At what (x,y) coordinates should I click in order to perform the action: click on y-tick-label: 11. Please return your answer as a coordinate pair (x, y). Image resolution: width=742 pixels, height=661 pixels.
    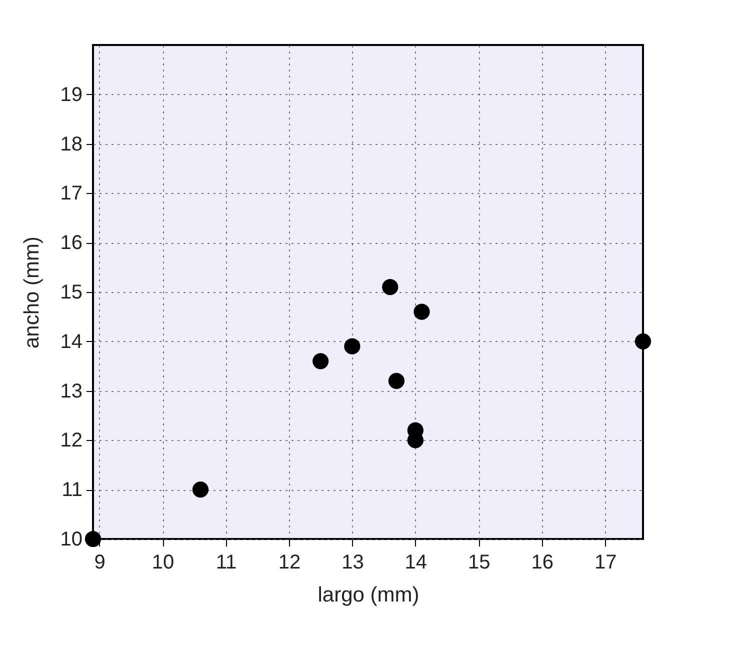
    Looking at the image, I should click on (72, 490).